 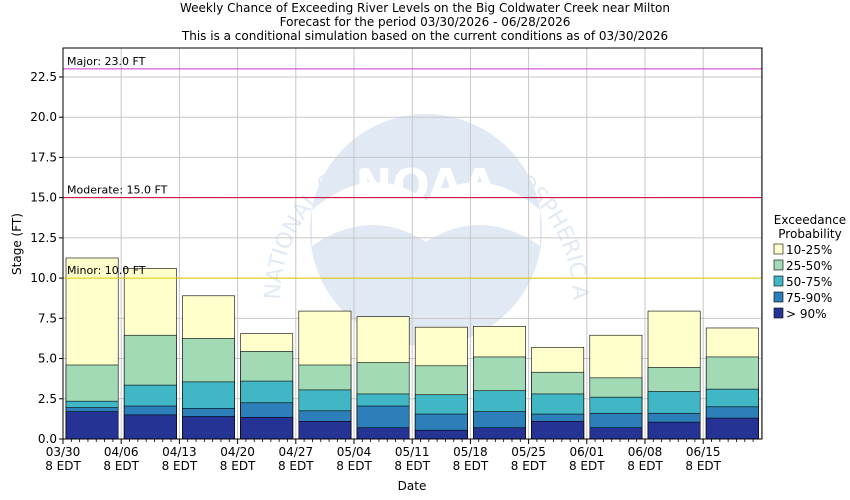 I want to click on y-tick-label-4: 10.0, so click(x=43, y=278).